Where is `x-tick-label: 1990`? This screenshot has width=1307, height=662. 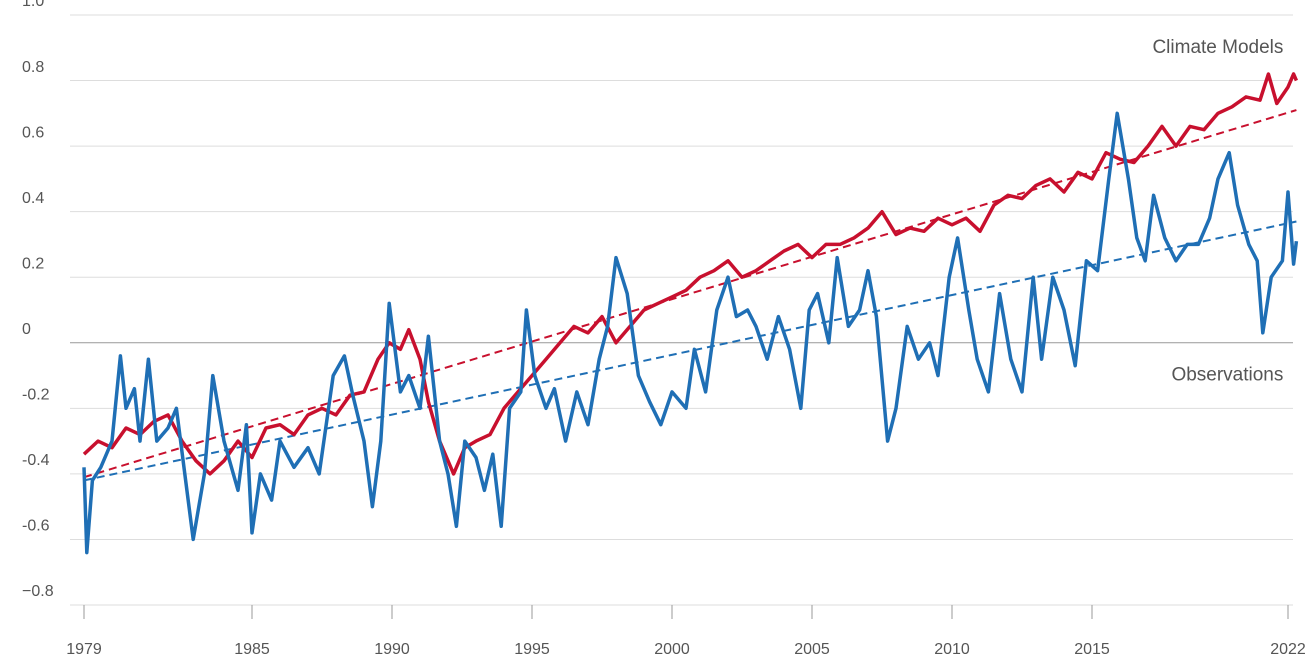 x-tick-label: 1990 is located at coordinates (392, 649).